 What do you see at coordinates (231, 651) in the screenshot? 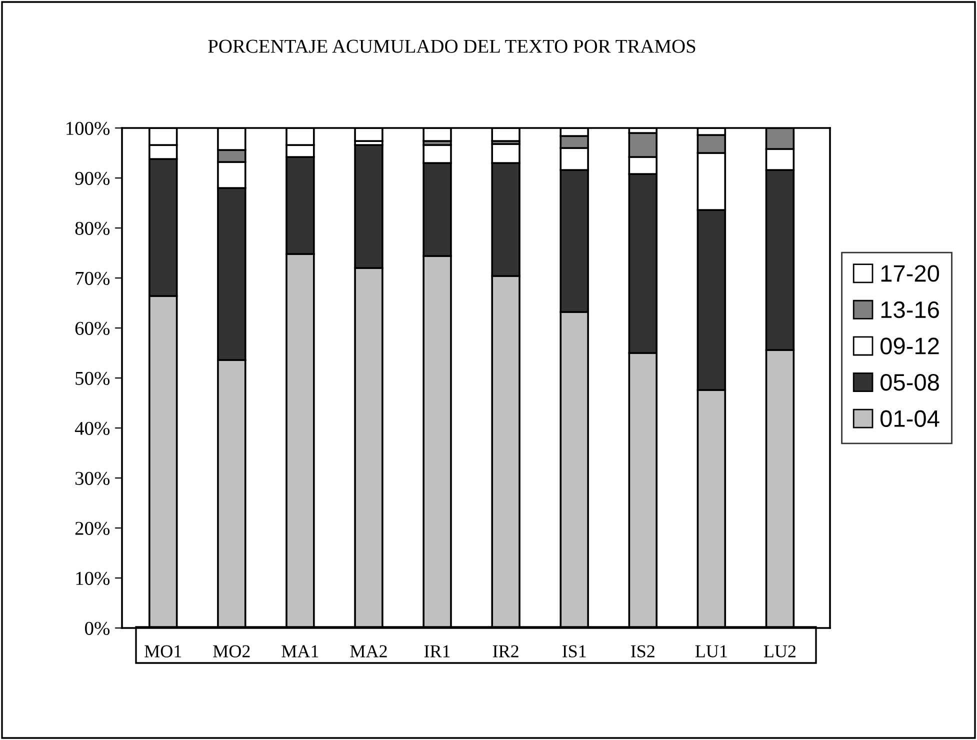
I see `x-tick-label: MO2` at bounding box center [231, 651].